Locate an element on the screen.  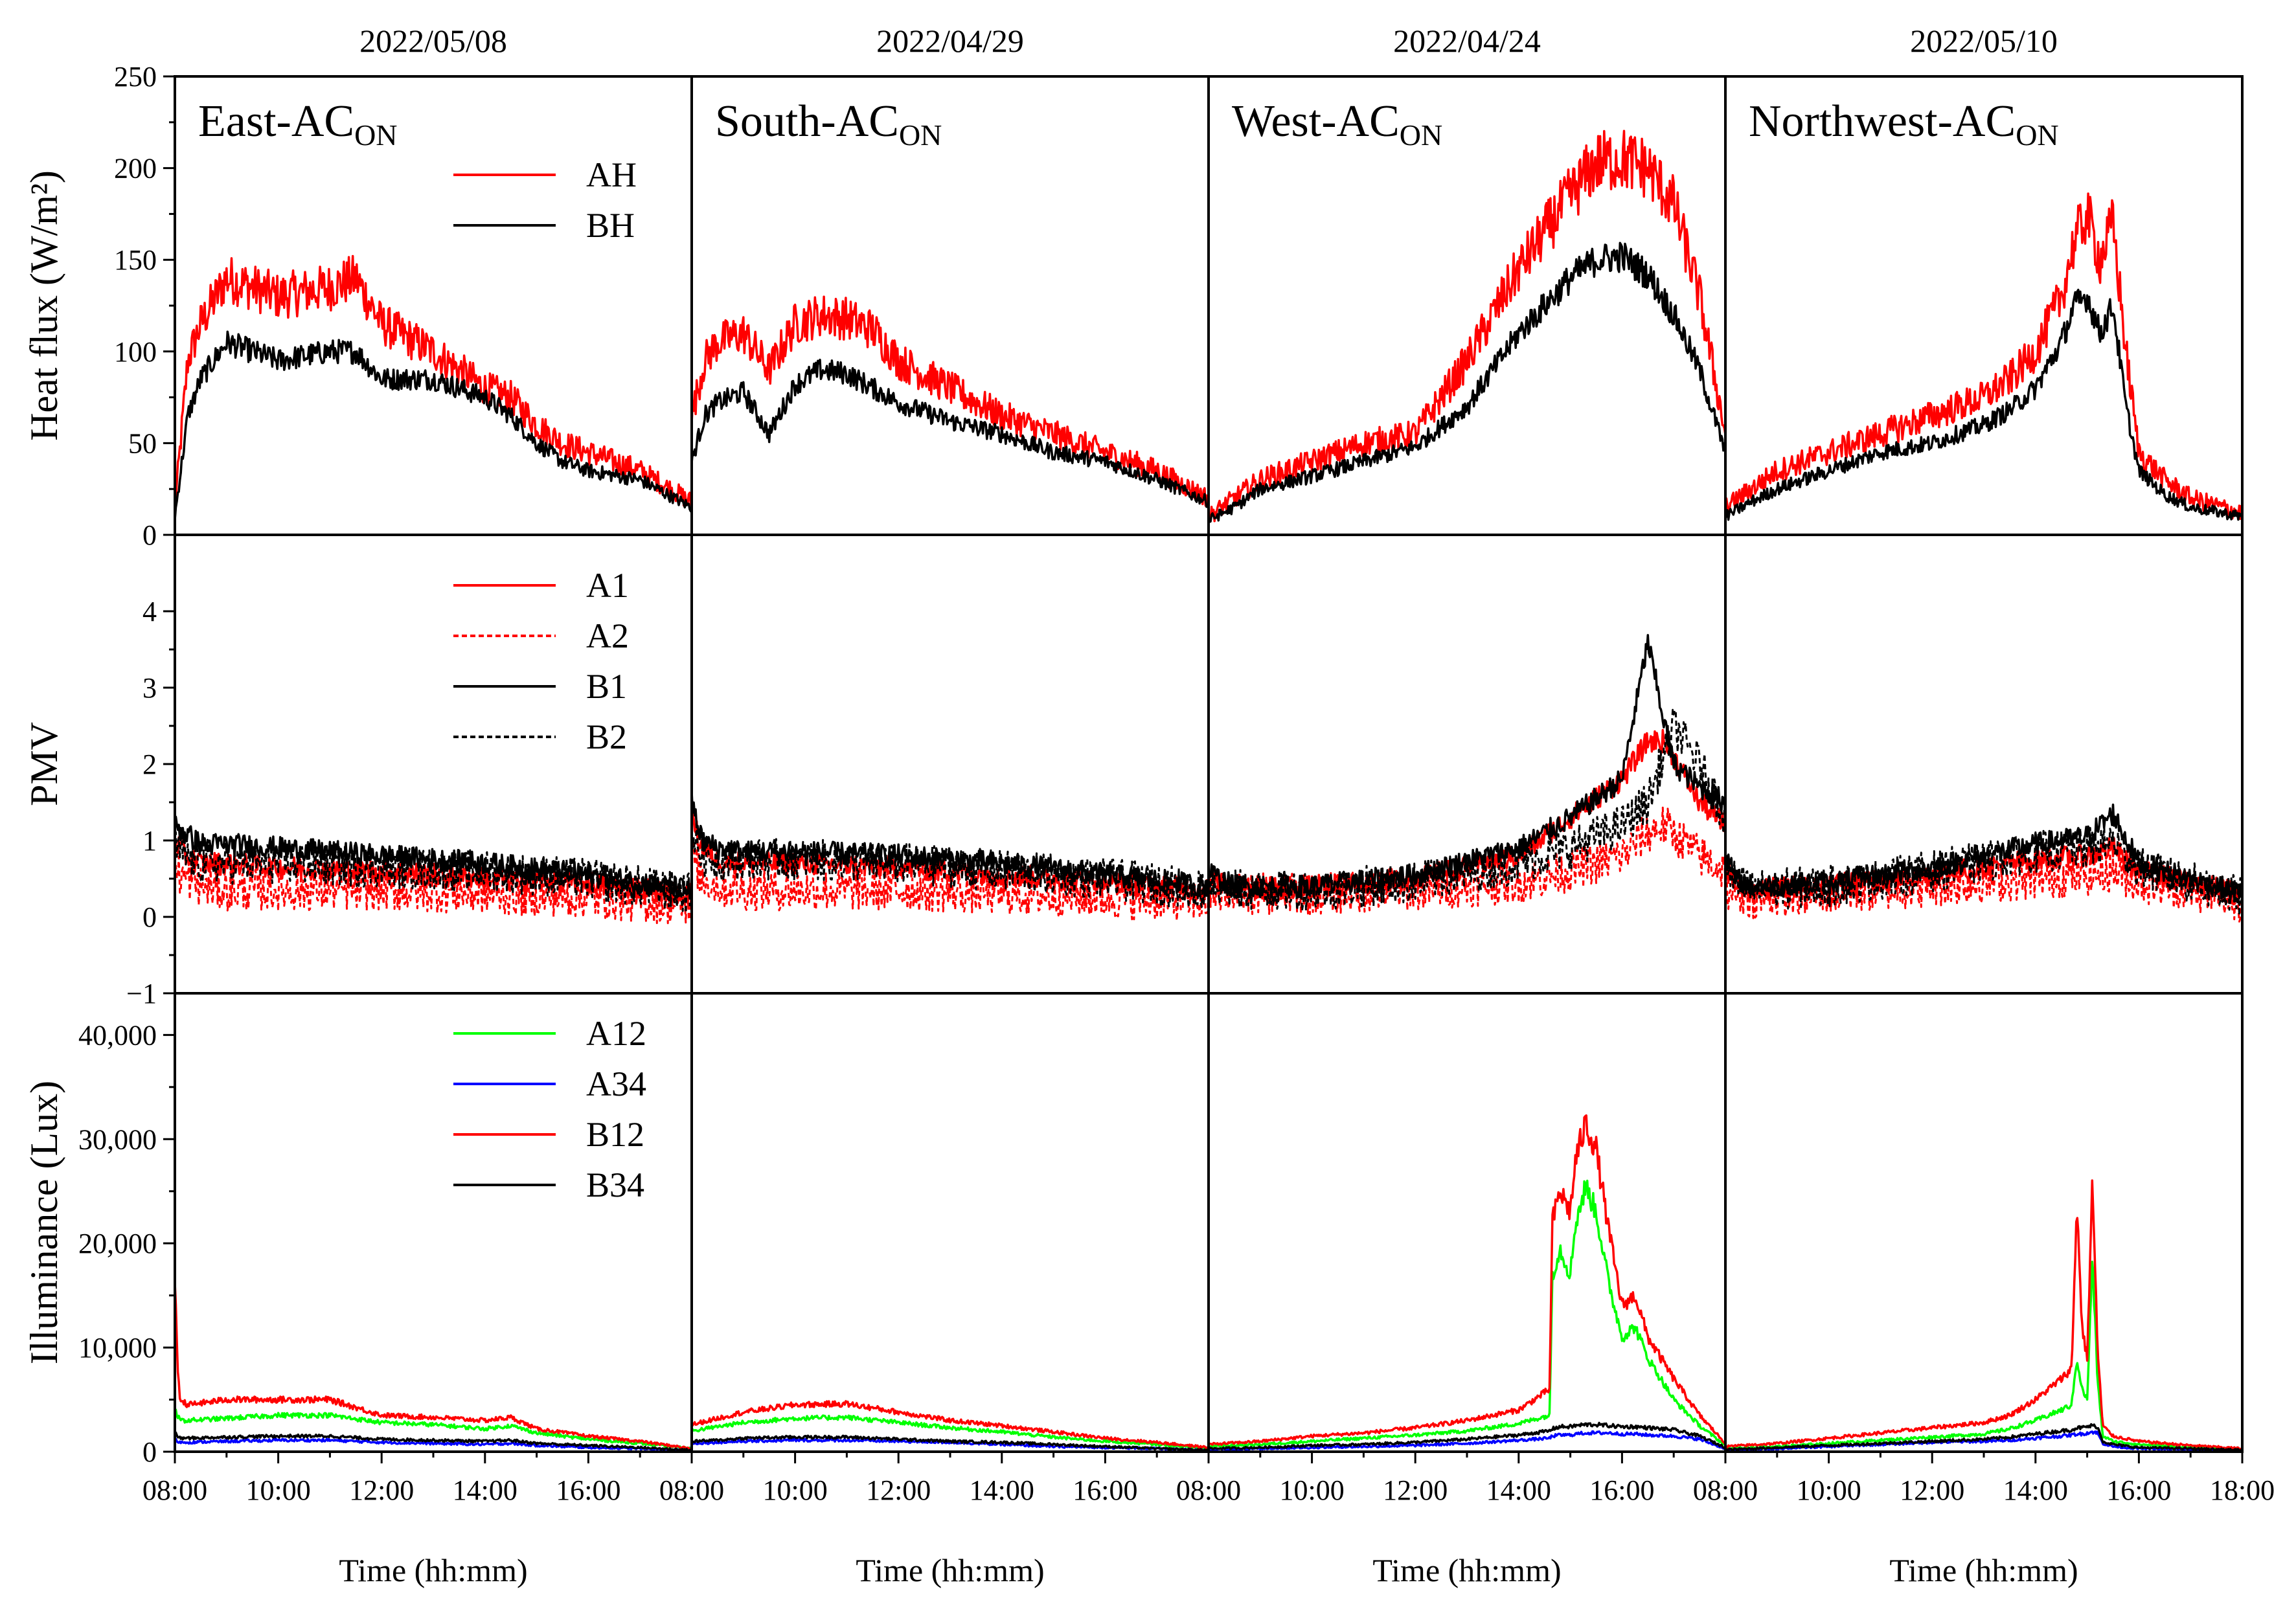
panel-frame-r2-c3 is located at coordinates (1467, 764).